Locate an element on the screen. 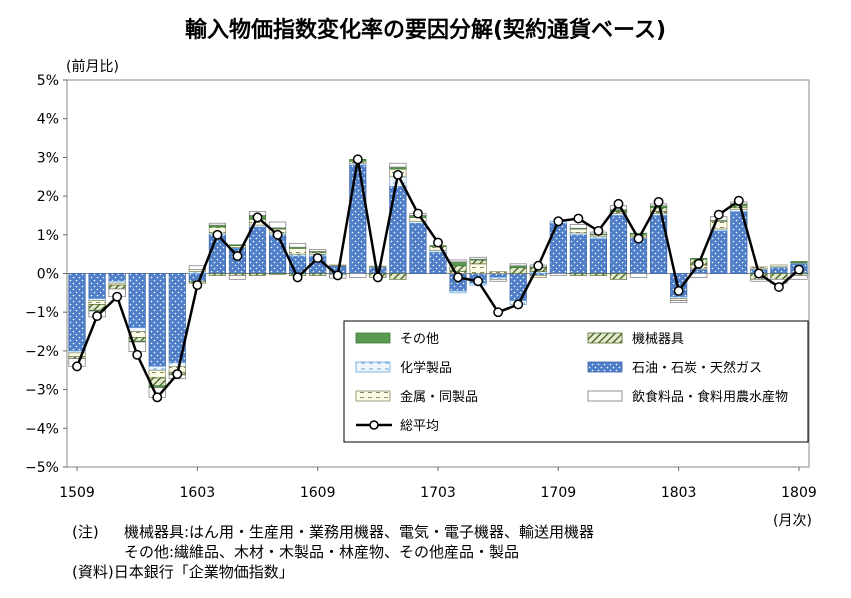 Image resolution: width=851 pixels, height=598 pixels. y-tick-label: 2% is located at coordinates (48, 197).